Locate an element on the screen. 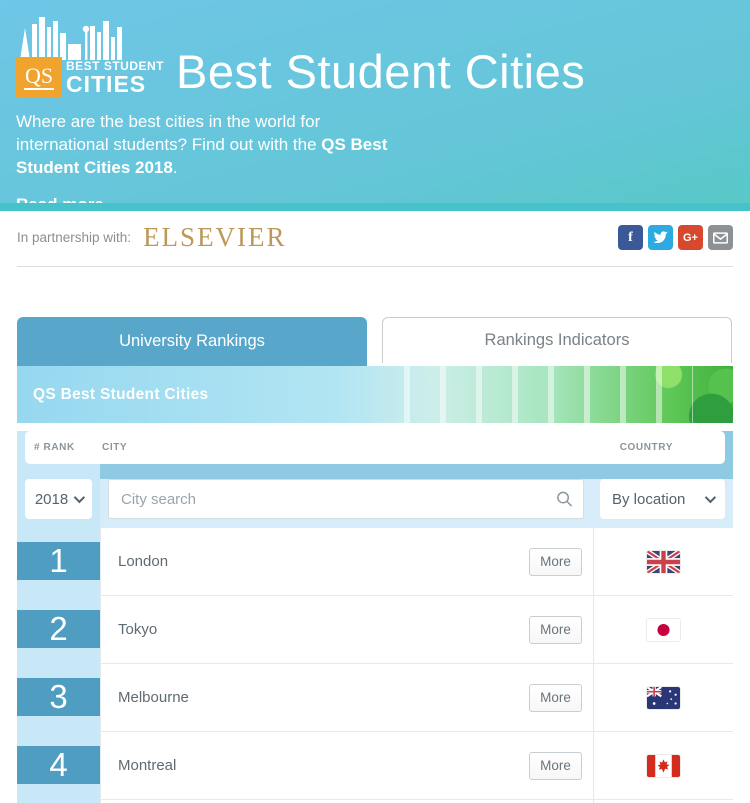  flag-united-kingdom-icon is located at coordinates (663, 561).